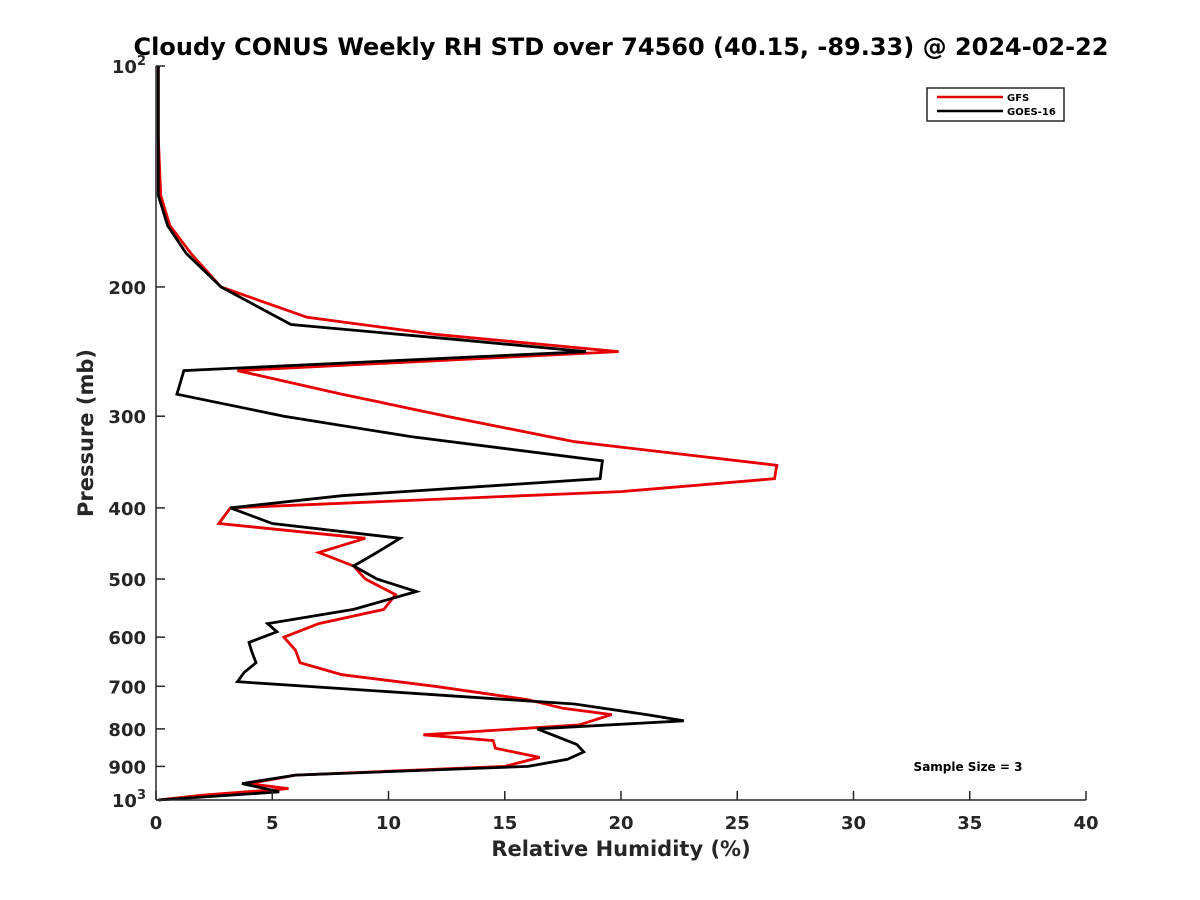 This screenshot has width=1200, height=900. I want to click on legend-box, so click(995, 104).